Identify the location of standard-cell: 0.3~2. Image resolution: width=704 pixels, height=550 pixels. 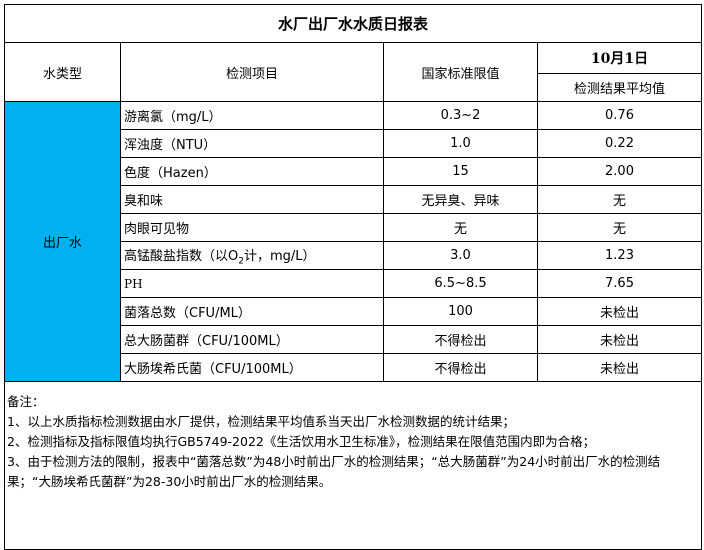
(460, 115).